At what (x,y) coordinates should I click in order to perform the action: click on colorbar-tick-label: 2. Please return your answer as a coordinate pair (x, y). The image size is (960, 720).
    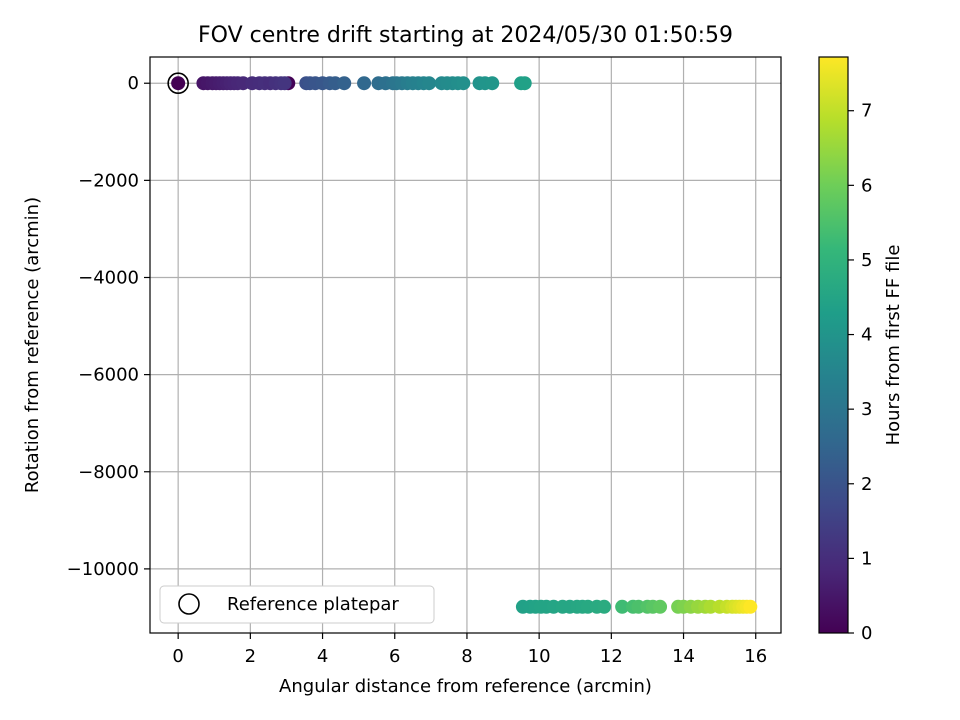
    Looking at the image, I should click on (866, 484).